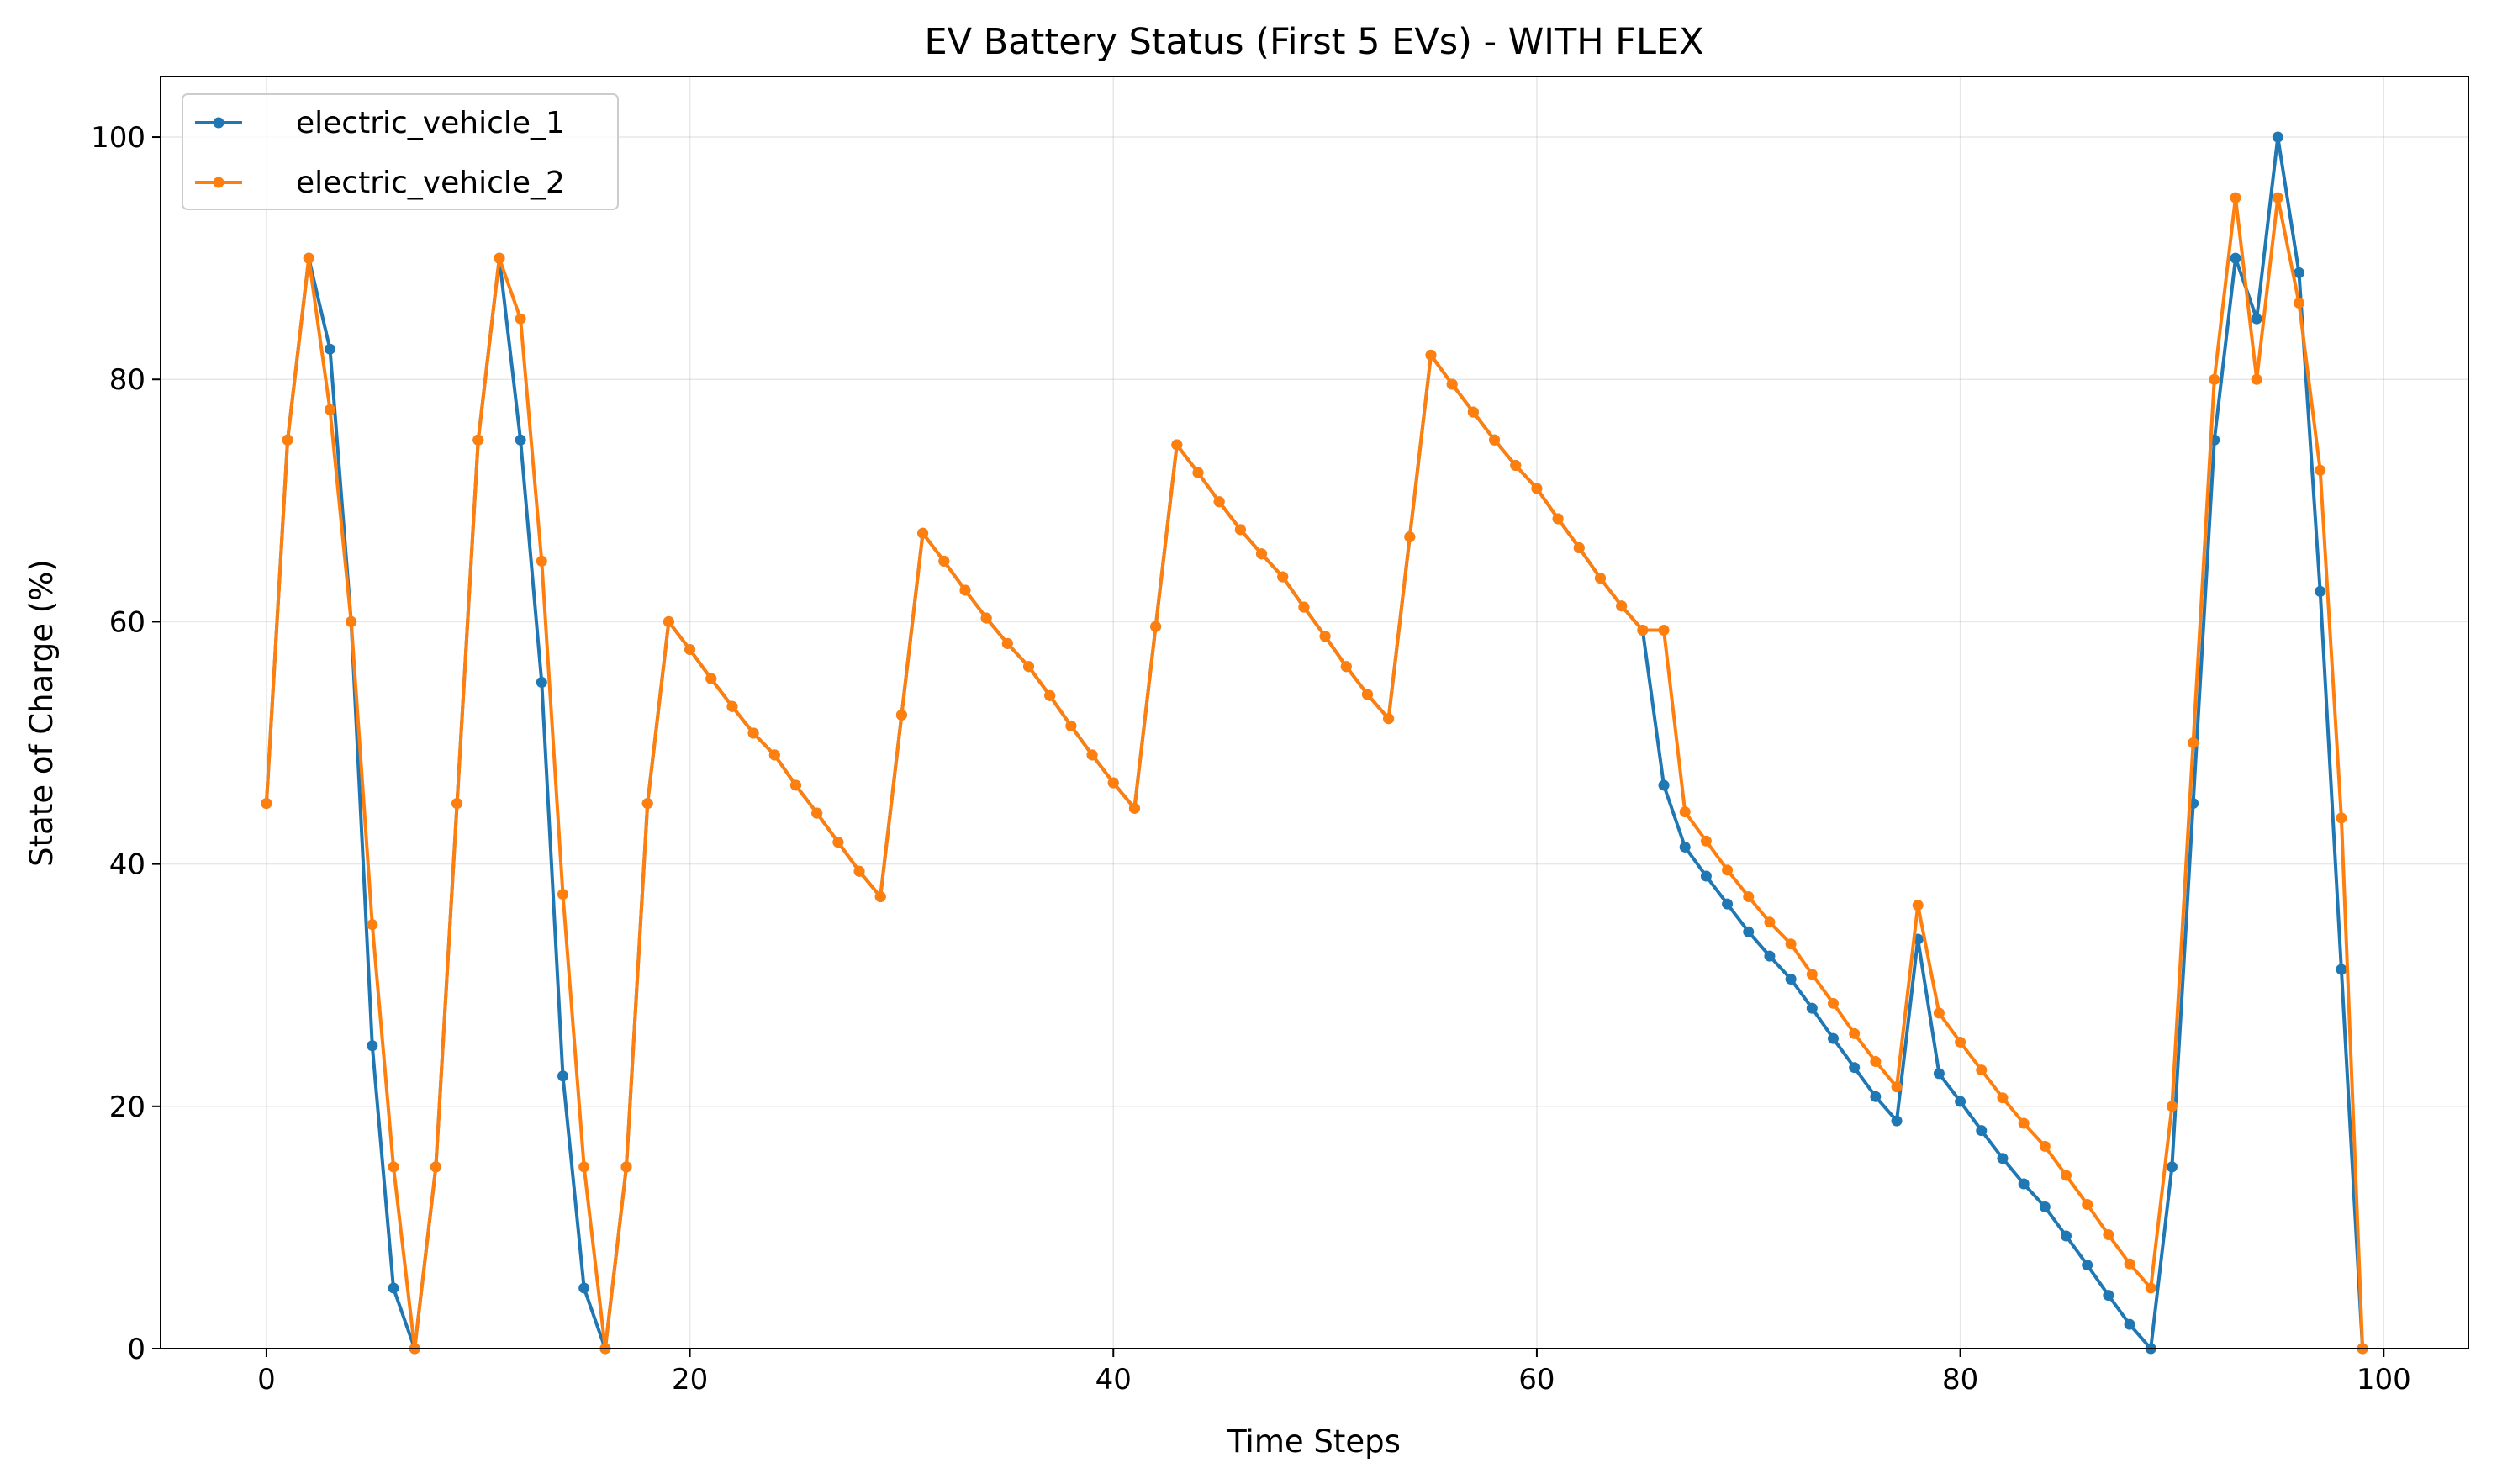  Describe the element at coordinates (400, 151) in the screenshot. I see `legend-box` at that location.